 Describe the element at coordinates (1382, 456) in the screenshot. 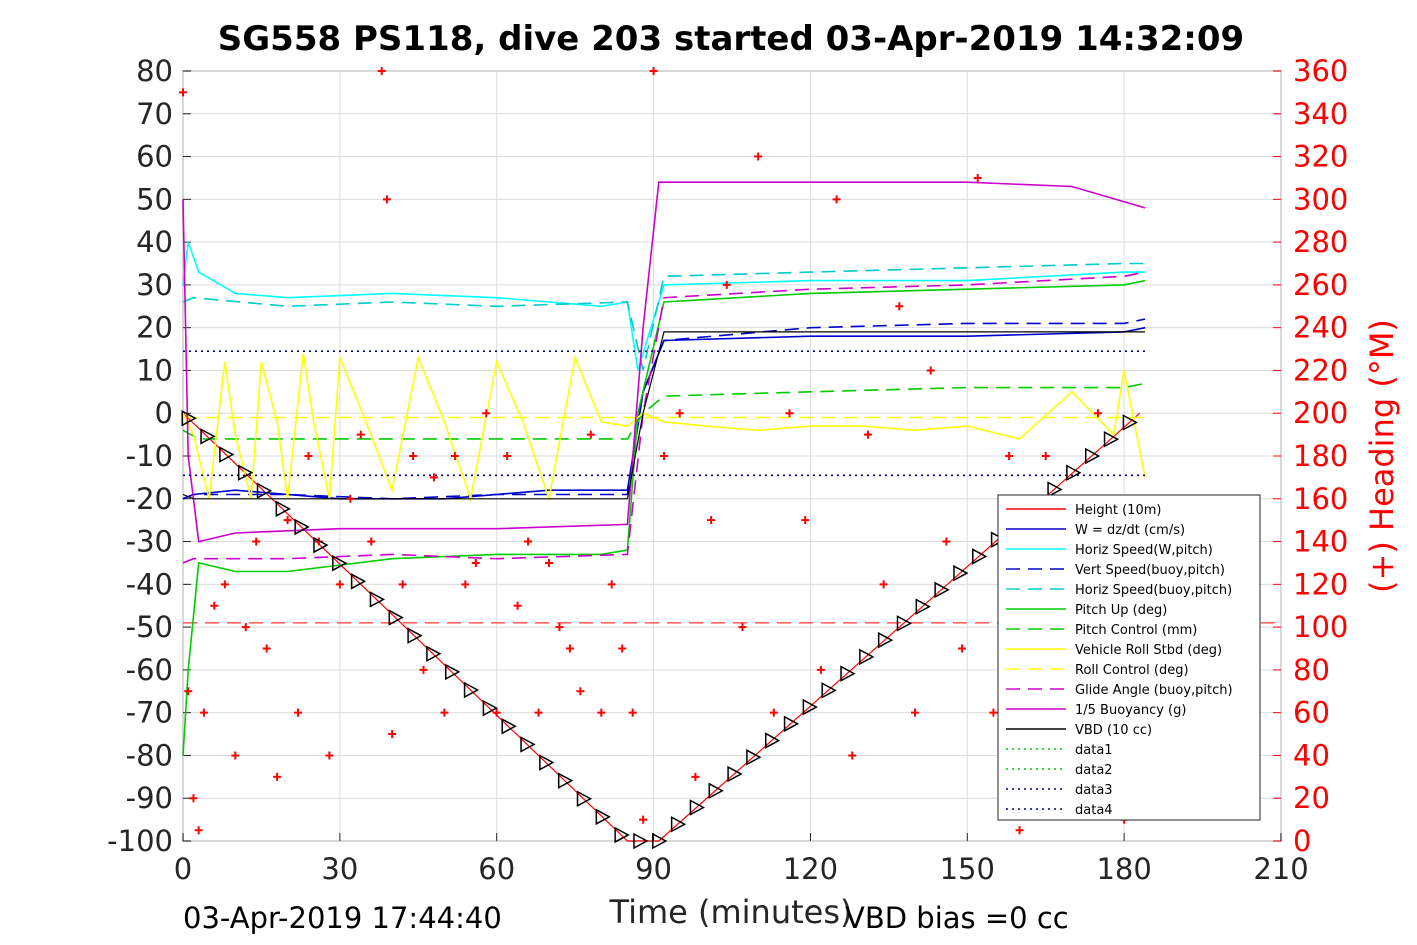

I see `right-axis-label: (+) Heading (°M)` at that location.